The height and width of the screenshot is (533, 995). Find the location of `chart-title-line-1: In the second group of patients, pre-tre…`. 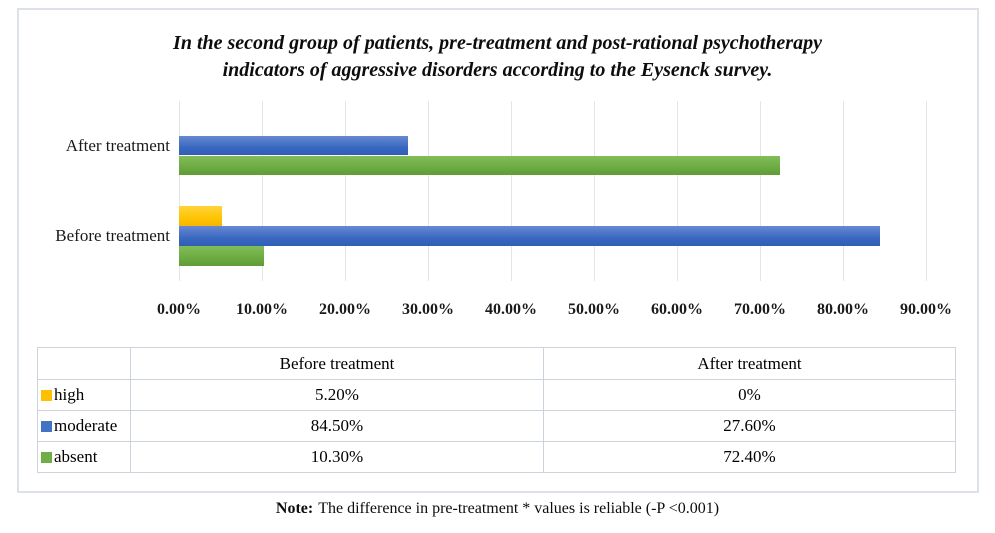

chart-title-line-1: In the second group of patients, pre-tre… is located at coordinates (497, 43).